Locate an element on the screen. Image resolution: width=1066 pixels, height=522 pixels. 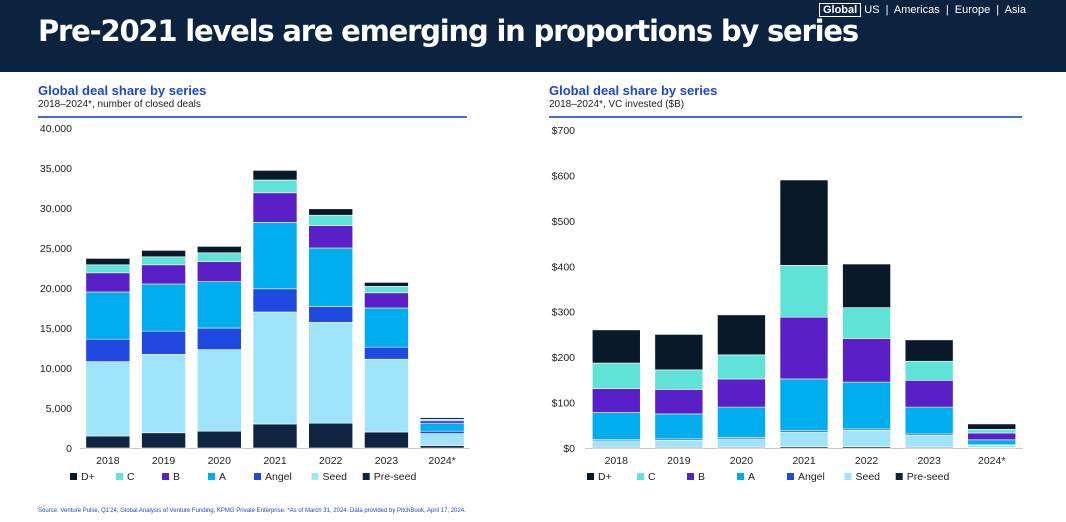
left-bar-seed-2023 is located at coordinates (386, 395).